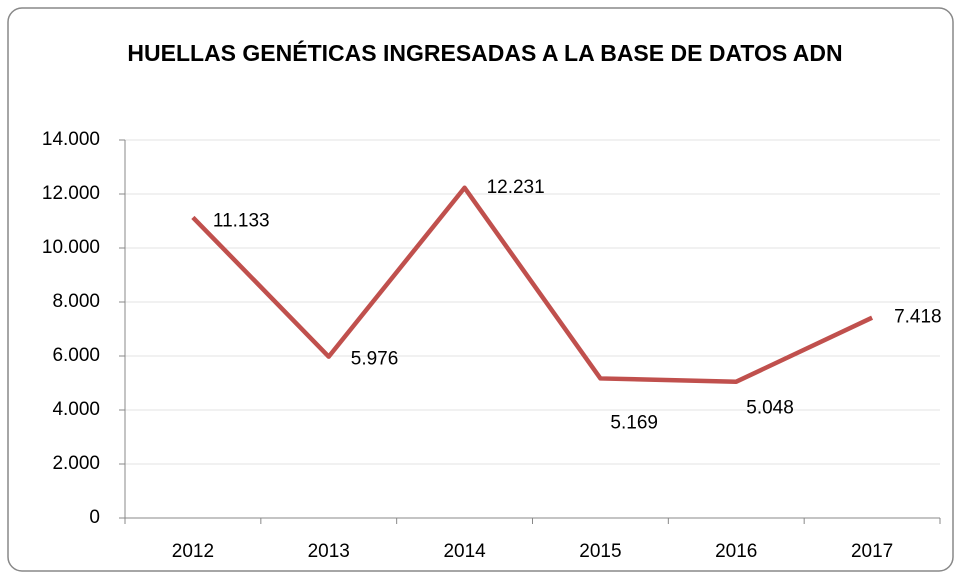 This screenshot has height=579, width=961. What do you see at coordinates (464, 551) in the screenshot?
I see `x-tick-label: 2014` at bounding box center [464, 551].